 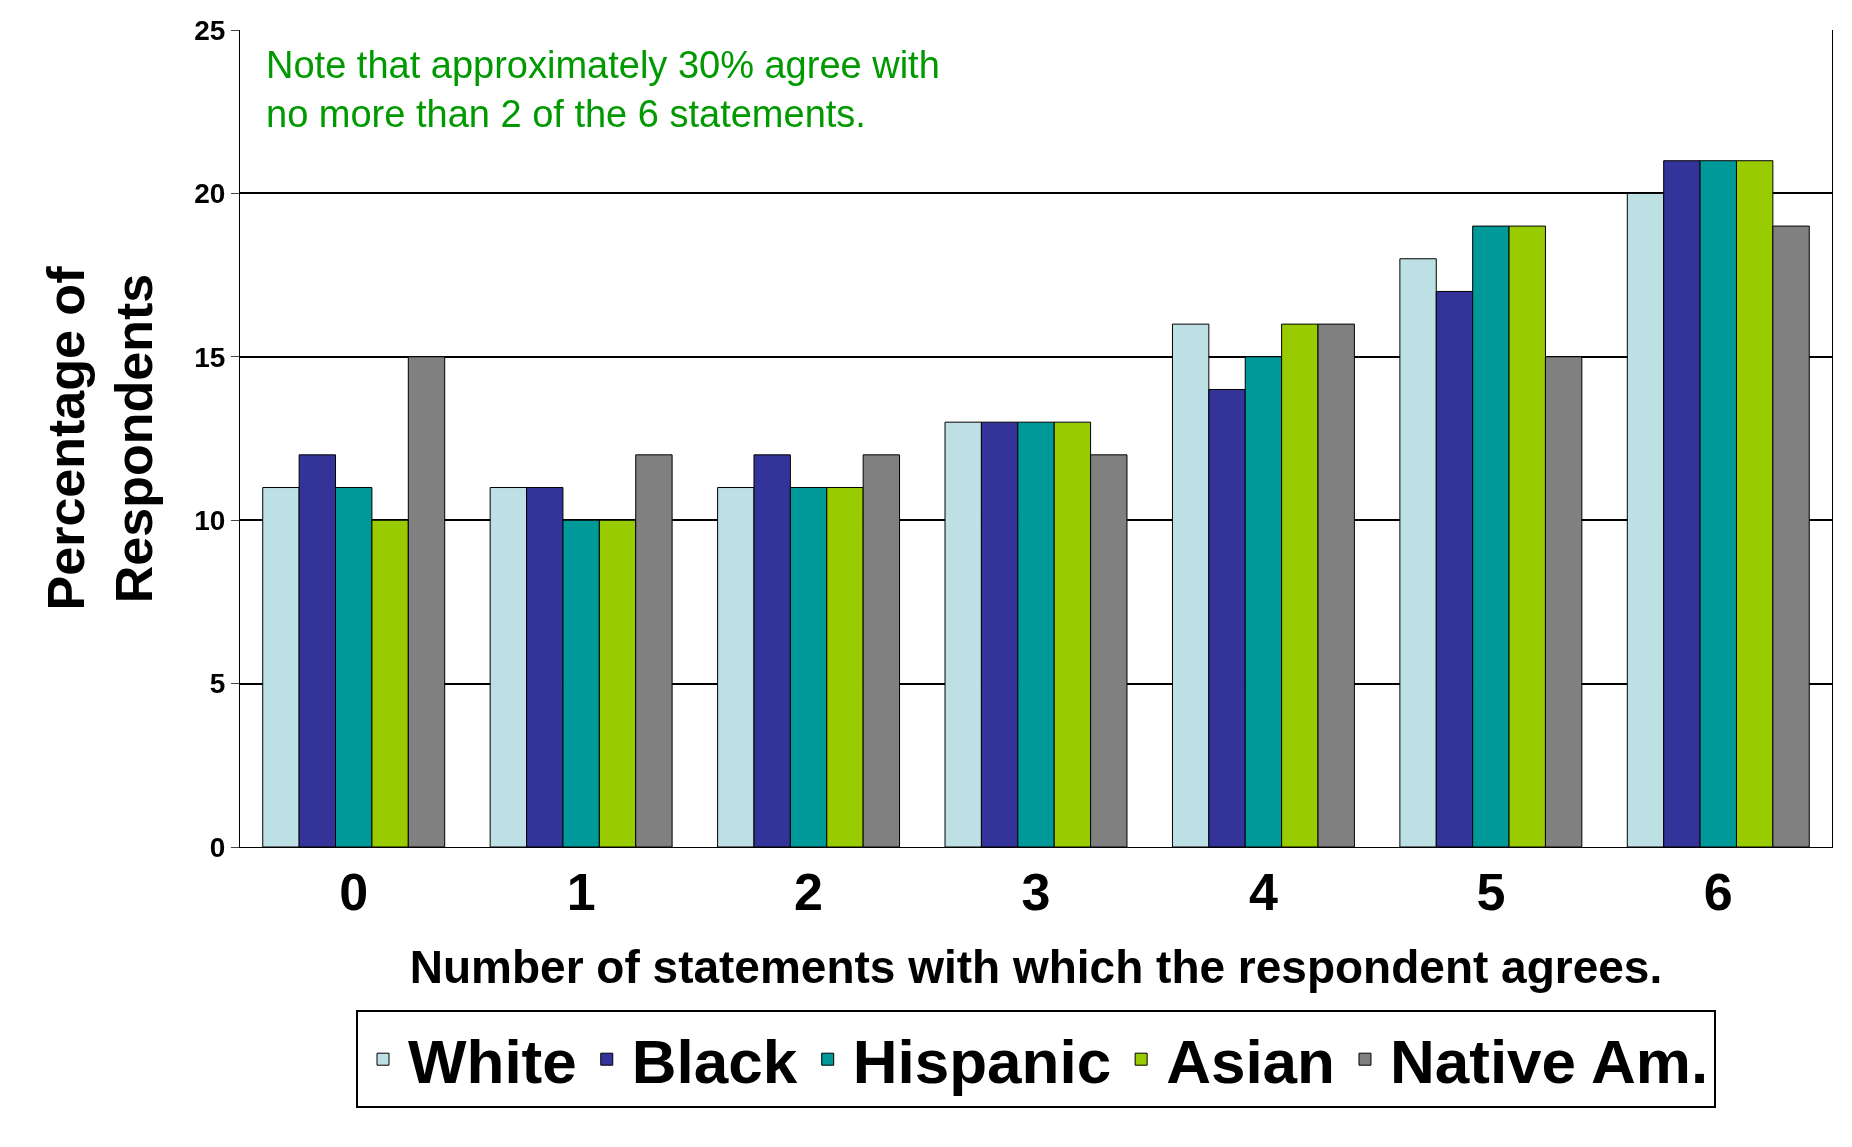 What do you see at coordinates (1036, 967) in the screenshot?
I see `x-axis-title: Number of statements with which the respondent agrees.` at bounding box center [1036, 967].